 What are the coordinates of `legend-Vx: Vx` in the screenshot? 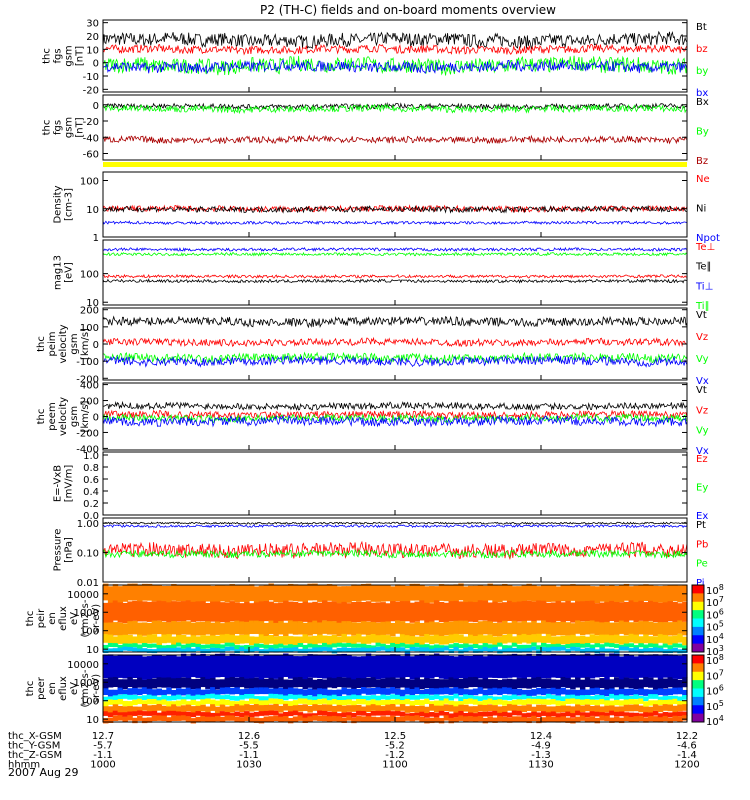 It's located at (702, 451).